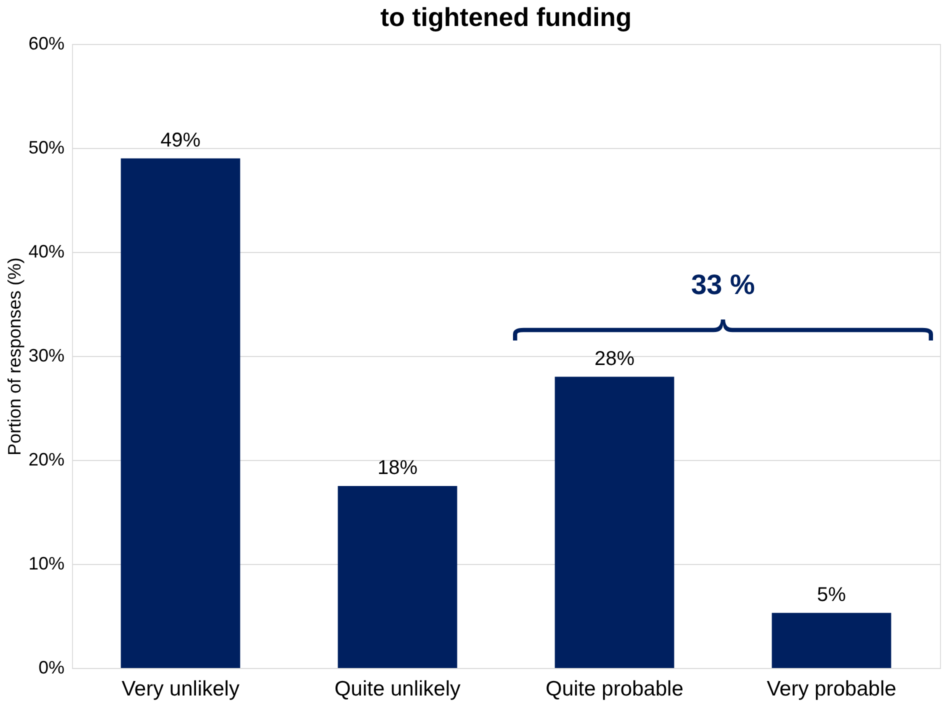 Image resolution: width=945 pixels, height=704 pixels. Describe the element at coordinates (831, 689) in the screenshot. I see `x-tick-label: Very probable` at that location.